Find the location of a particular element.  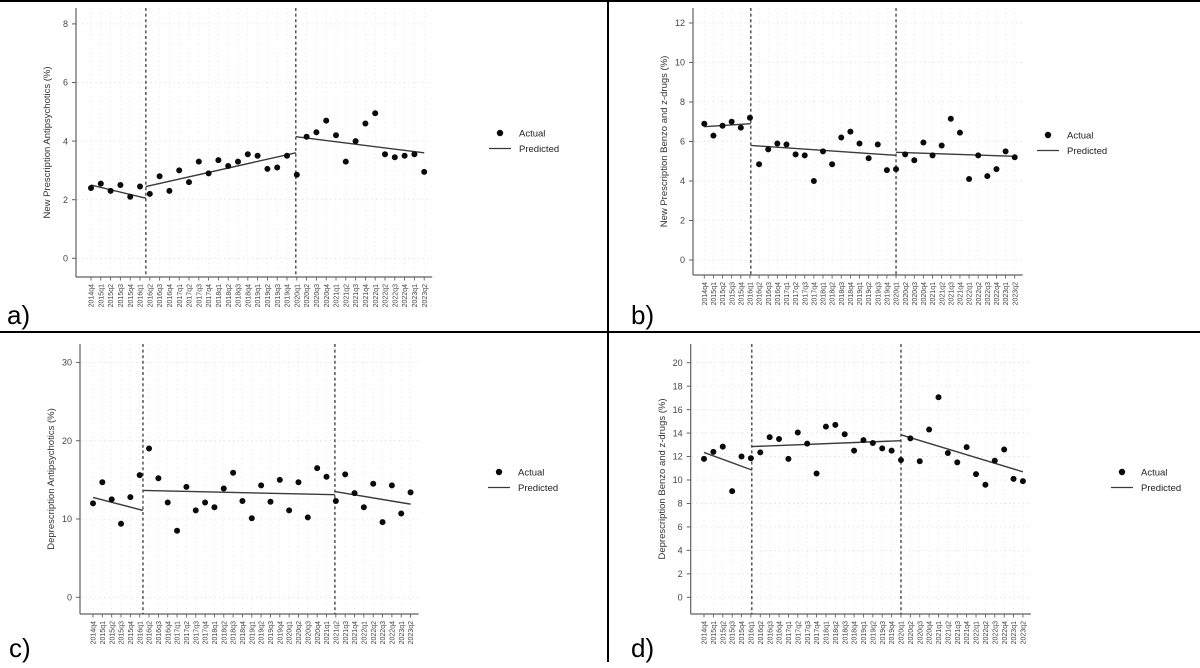

x-tick-label: 2017q4 is located at coordinates (206, 632).